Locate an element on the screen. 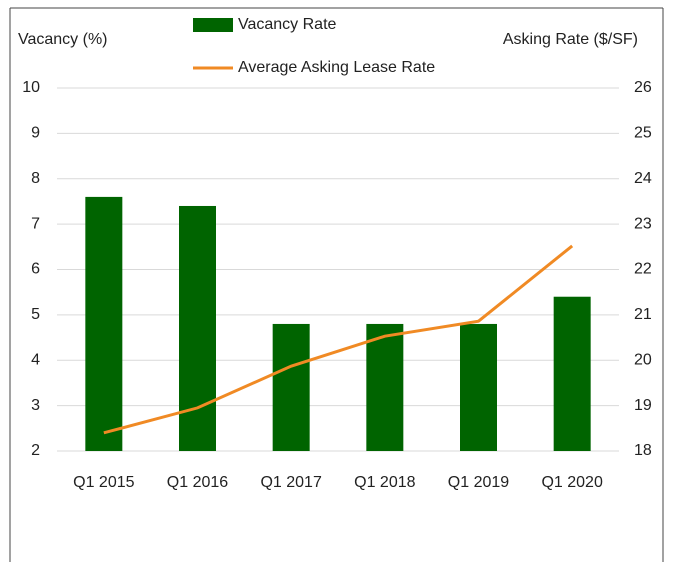  y2-axis-title: Asking Rate ($/SF) is located at coordinates (570, 39).